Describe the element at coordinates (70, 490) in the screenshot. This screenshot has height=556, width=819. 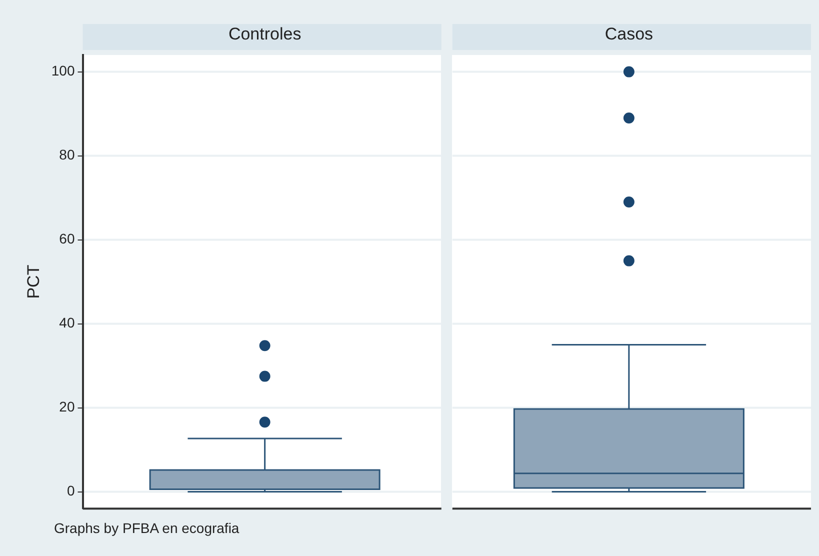
I see `y-tick-label: 0` at that location.